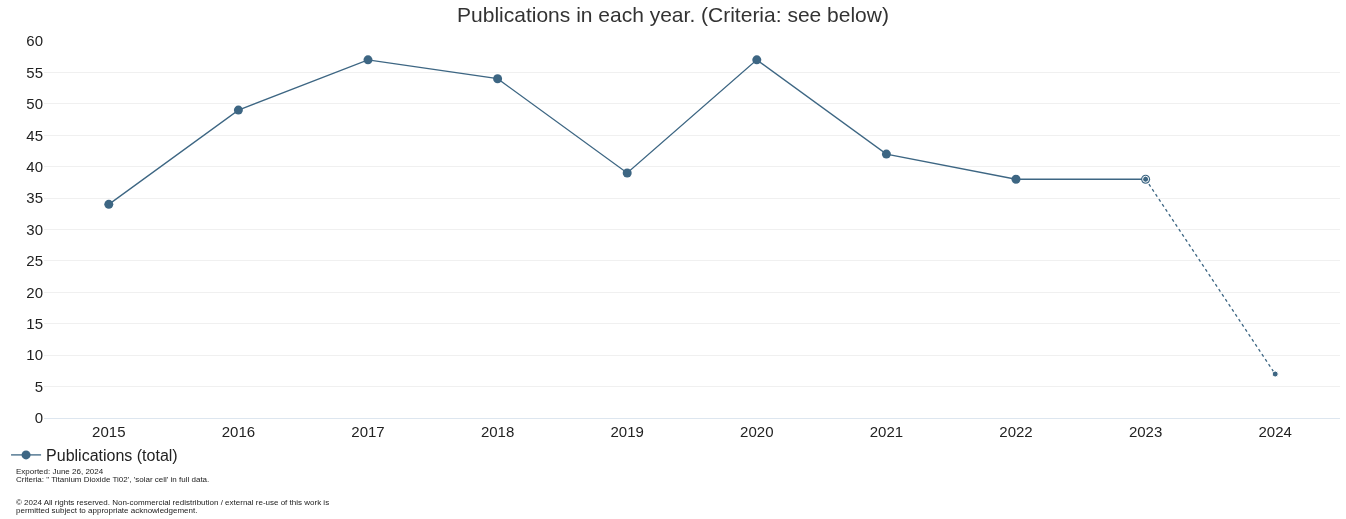 The image size is (1346, 519). What do you see at coordinates (368, 431) in the screenshot?
I see `x-tick-label: 2017` at bounding box center [368, 431].